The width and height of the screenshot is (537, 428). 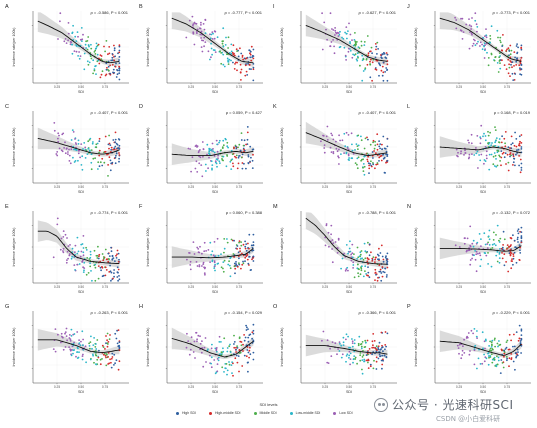 I want to click on y-axis-label: Incidence rate(per 100k), so click(x=282, y=47).